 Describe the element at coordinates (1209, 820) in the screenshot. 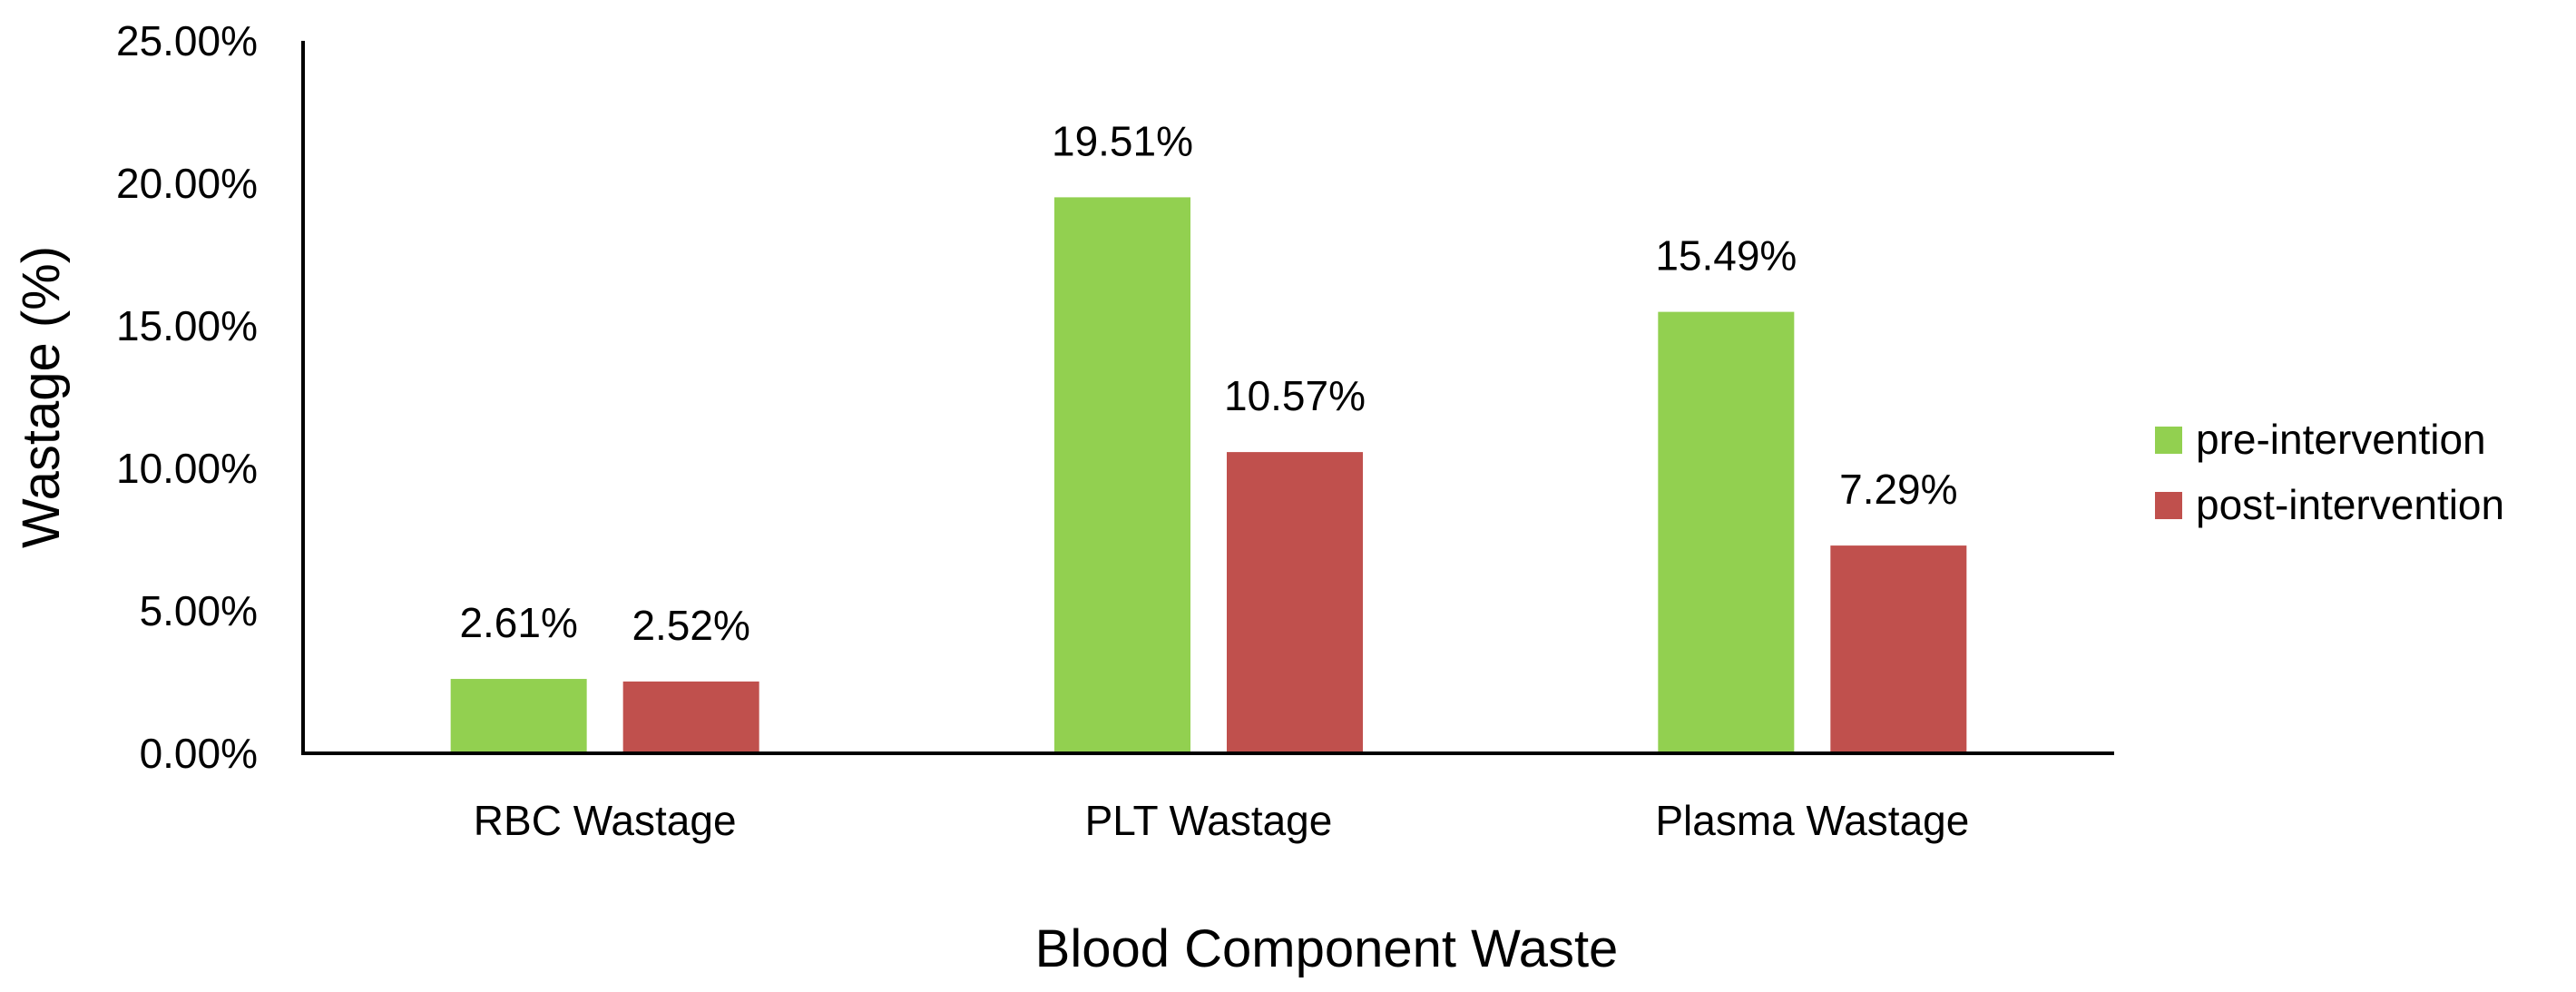

I see `x-category-label: PLT Wastage` at that location.